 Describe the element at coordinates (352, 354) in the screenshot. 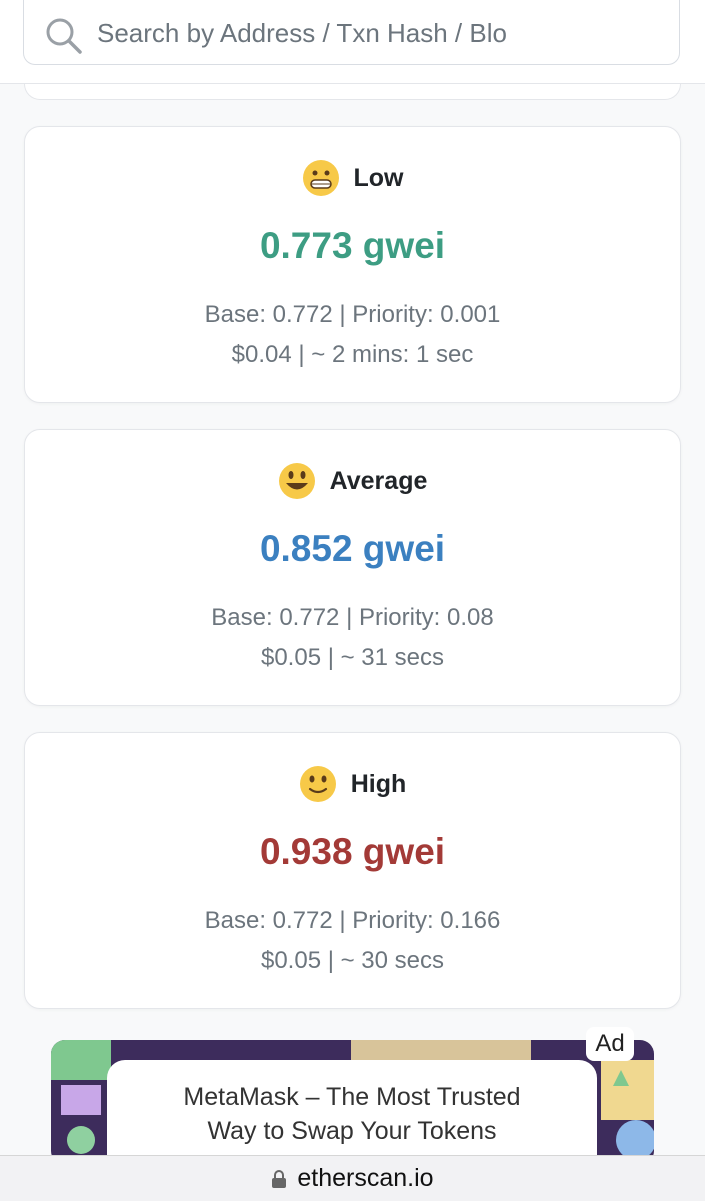

I see `cost-time: $0.04 | ~ 2 mins: 1 sec` at that location.